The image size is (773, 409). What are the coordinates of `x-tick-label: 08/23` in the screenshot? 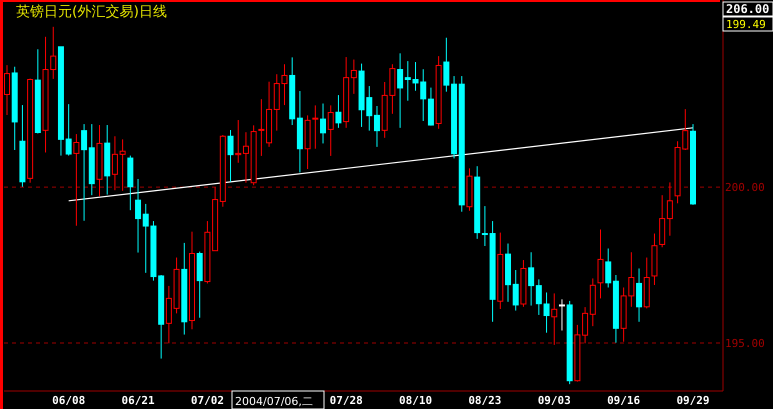 It's located at (485, 400).